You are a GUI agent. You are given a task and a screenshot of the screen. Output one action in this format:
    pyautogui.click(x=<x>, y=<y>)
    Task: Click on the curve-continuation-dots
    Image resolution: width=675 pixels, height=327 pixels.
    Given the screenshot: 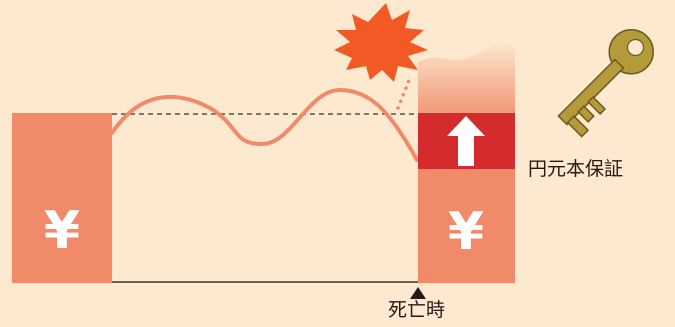 What is the action you would take?
    pyautogui.click(x=404, y=93)
    